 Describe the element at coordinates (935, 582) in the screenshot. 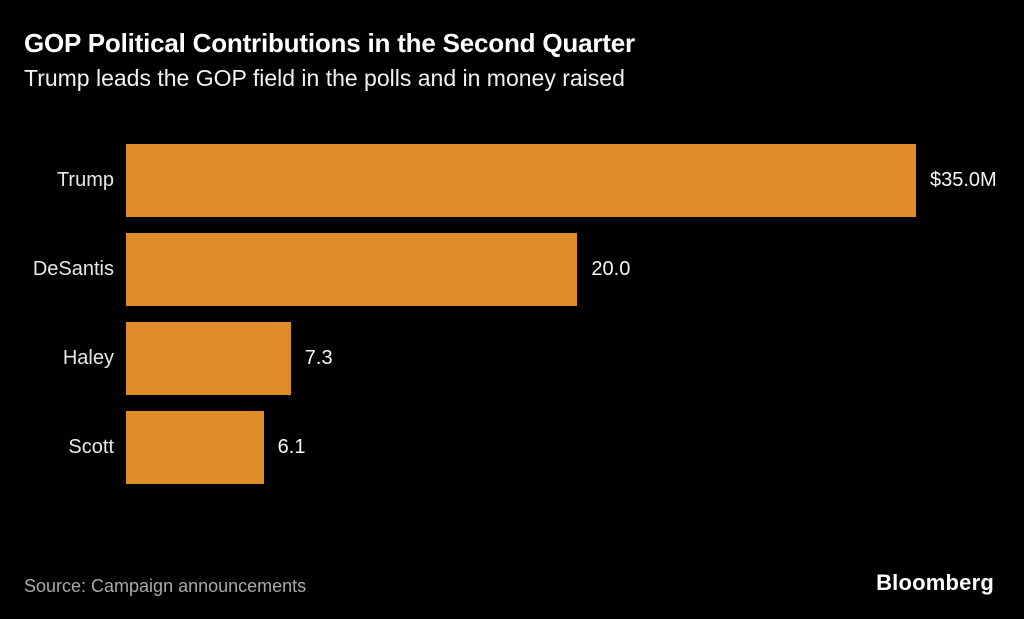

I see `bloomberg-logo: Bloomberg` at that location.